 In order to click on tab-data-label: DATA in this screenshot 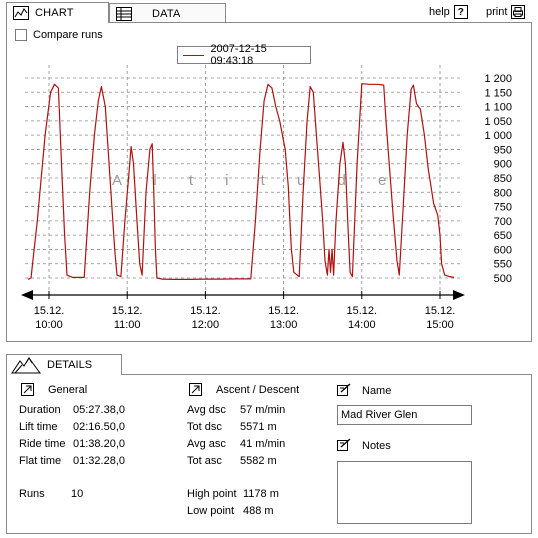, I will do `click(166, 13)`.